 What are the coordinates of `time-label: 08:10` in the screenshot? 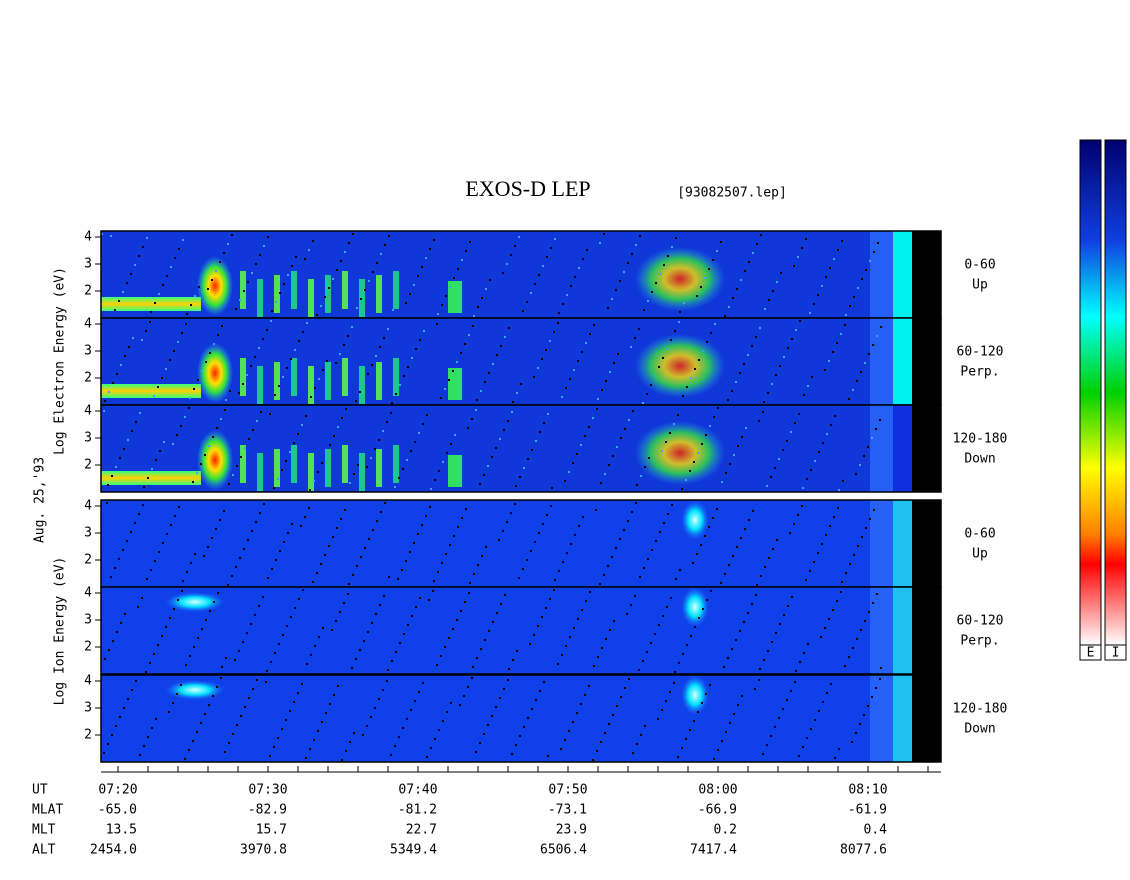 It's located at (867, 790).